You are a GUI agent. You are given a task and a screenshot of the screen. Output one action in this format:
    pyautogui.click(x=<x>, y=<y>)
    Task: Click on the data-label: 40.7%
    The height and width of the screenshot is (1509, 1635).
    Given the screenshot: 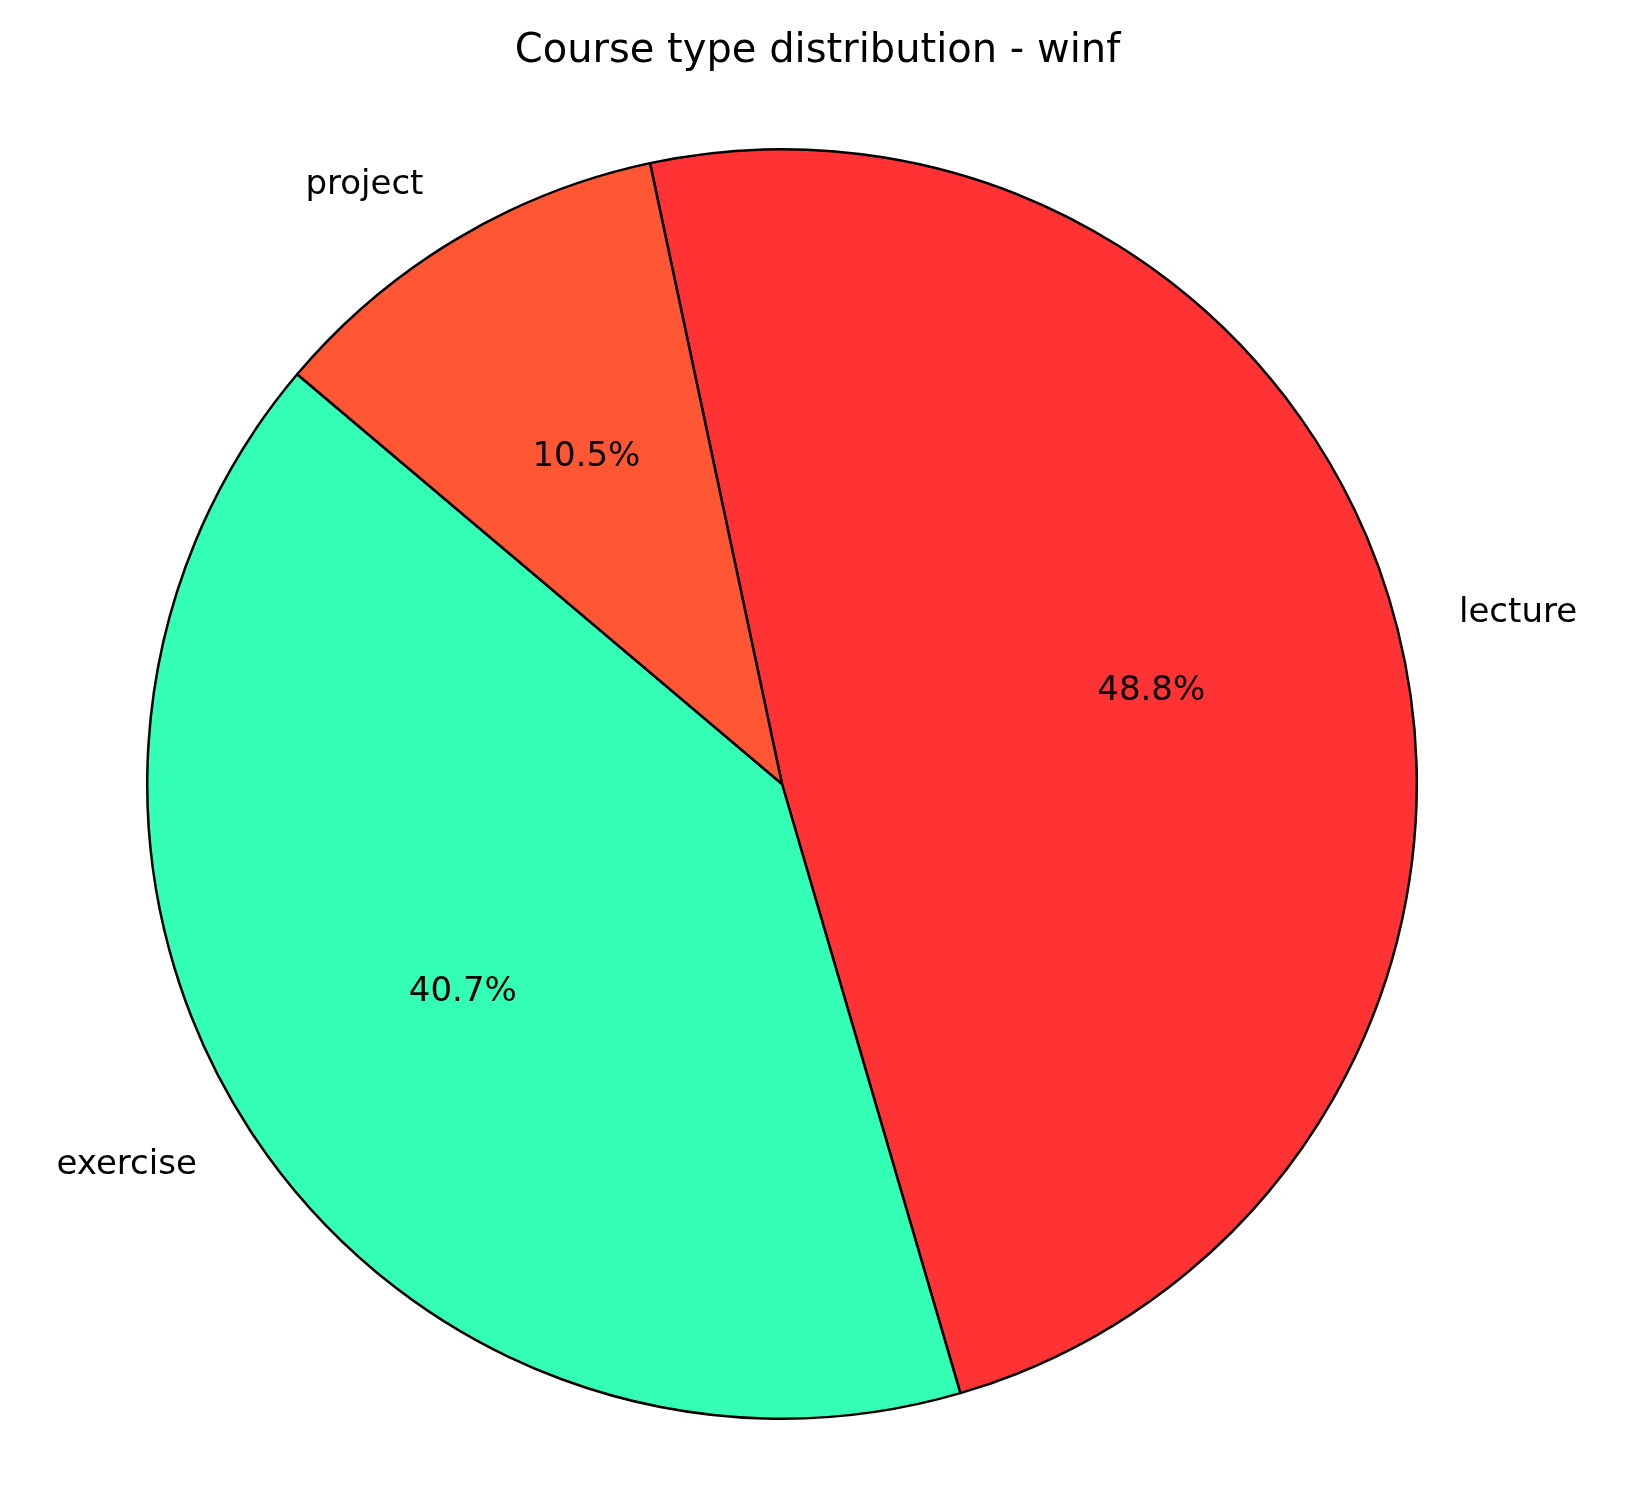 What is the action you would take?
    pyautogui.click(x=462, y=988)
    